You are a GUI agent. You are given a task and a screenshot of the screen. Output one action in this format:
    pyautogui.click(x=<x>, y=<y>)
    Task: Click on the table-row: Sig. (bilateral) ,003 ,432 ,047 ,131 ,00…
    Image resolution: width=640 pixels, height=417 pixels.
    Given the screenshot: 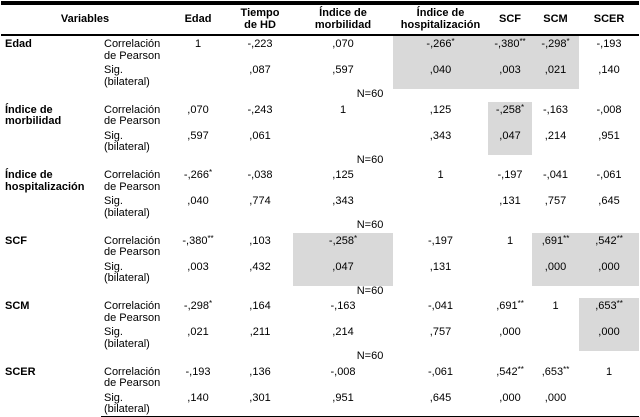 What is the action you would take?
    pyautogui.click(x=320, y=272)
    